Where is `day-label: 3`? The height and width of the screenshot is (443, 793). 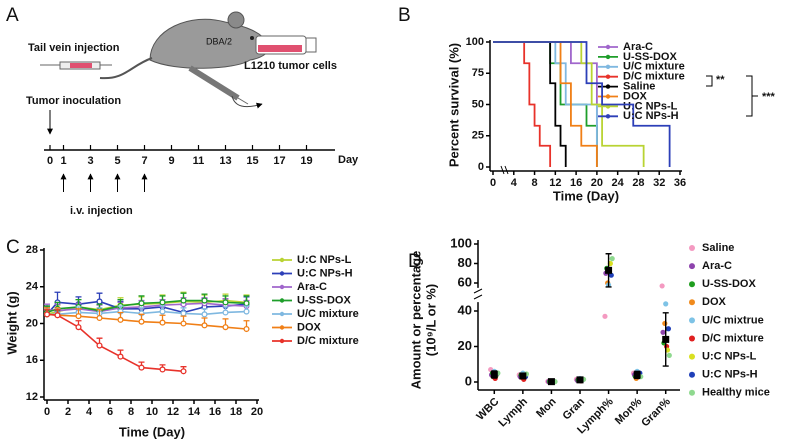 day-label: 3 is located at coordinates (90, 161).